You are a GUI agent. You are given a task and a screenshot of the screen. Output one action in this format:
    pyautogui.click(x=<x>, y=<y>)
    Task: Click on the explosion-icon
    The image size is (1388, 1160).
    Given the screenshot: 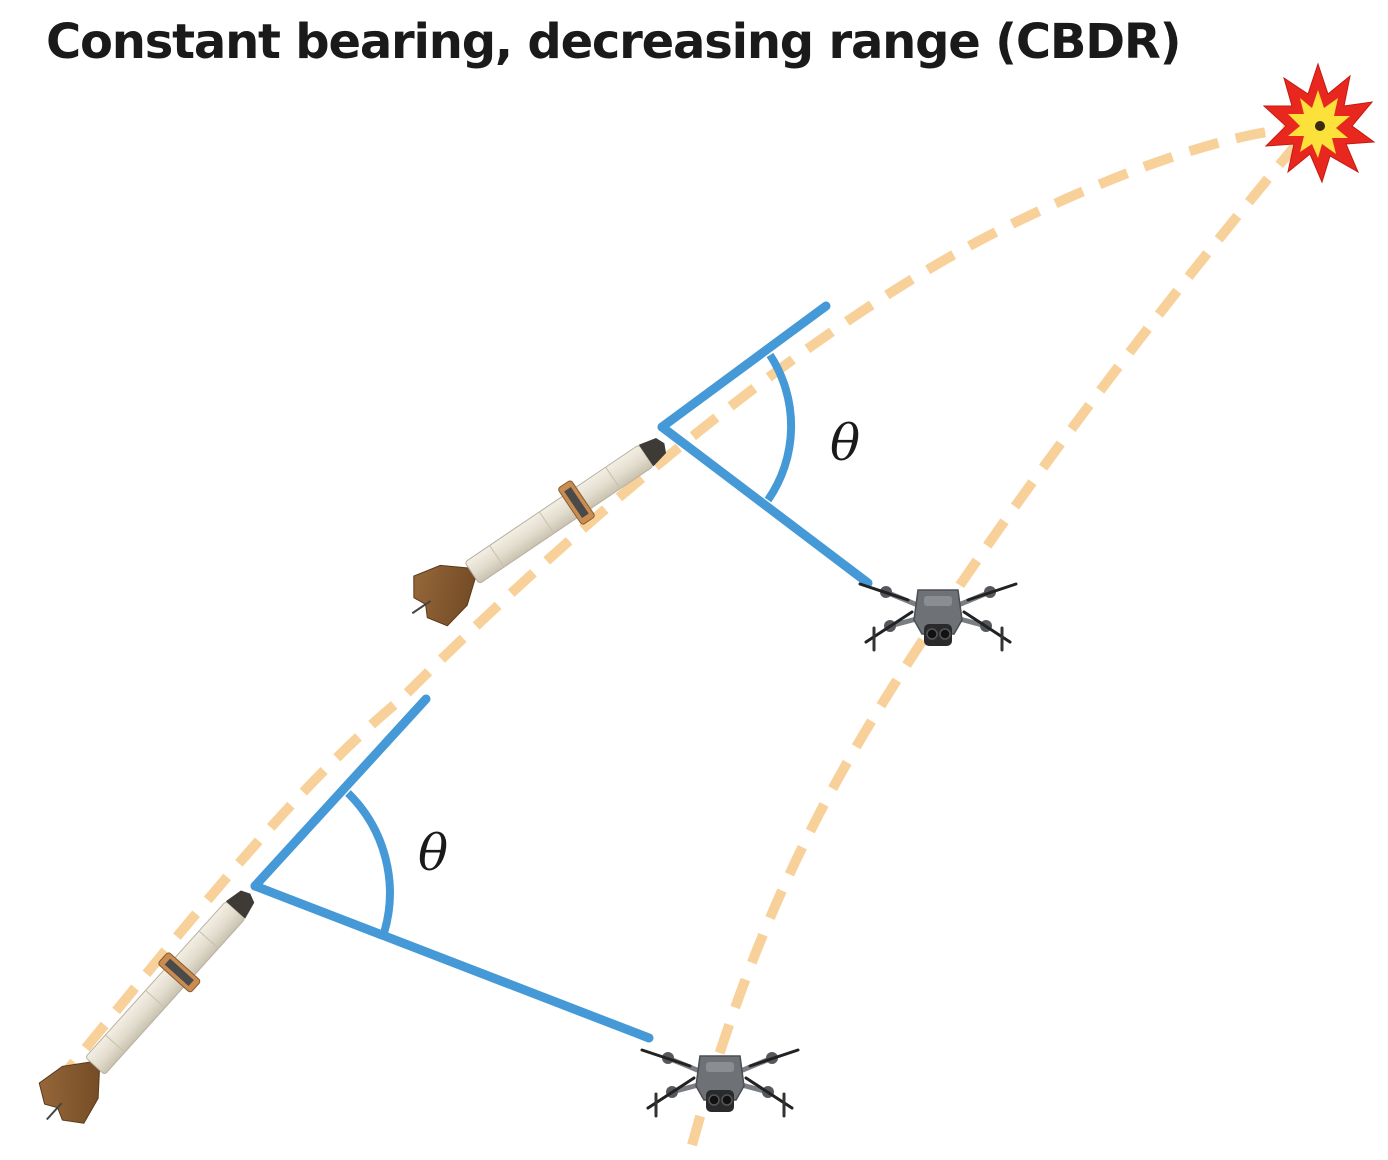 What is the action you would take?
    pyautogui.click(x=1319, y=123)
    